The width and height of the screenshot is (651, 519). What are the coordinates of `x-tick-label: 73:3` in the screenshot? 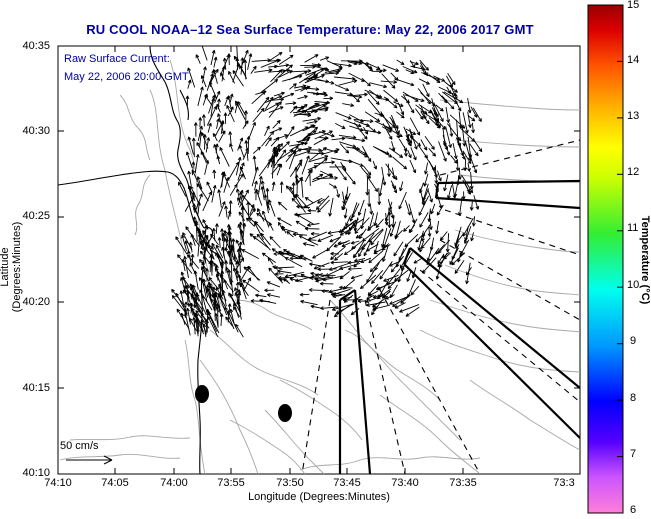 It's located at (564, 483).